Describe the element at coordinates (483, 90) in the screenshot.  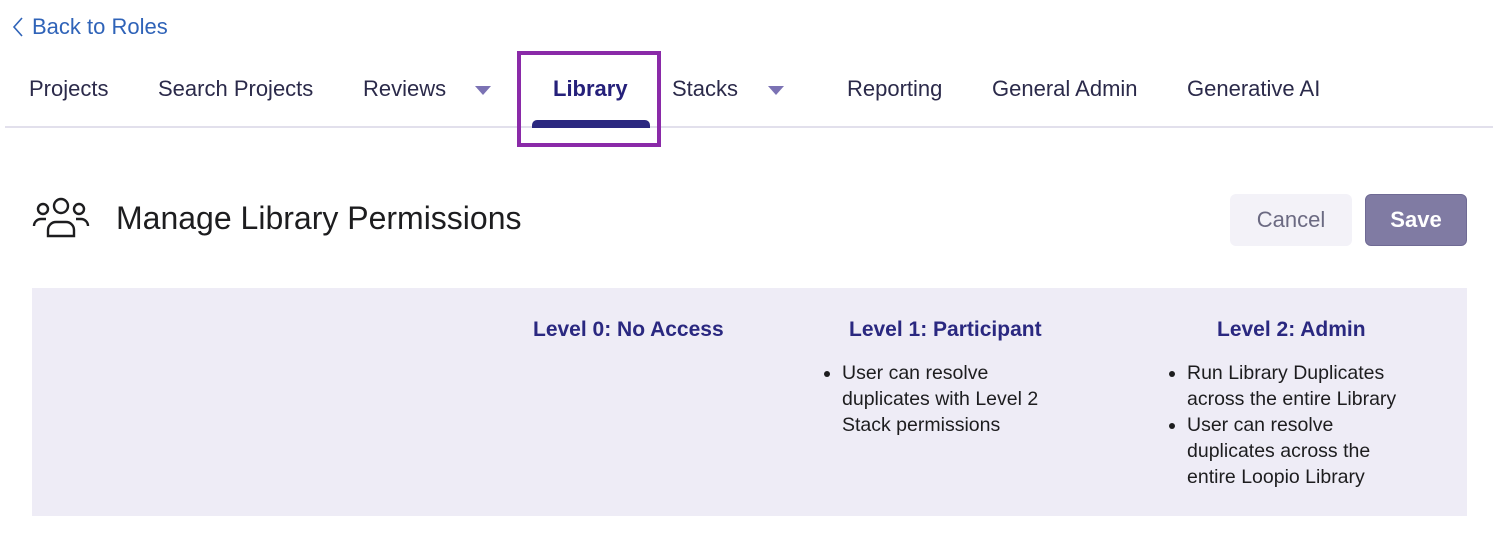
I see `reviews-dropdown-icon` at that location.